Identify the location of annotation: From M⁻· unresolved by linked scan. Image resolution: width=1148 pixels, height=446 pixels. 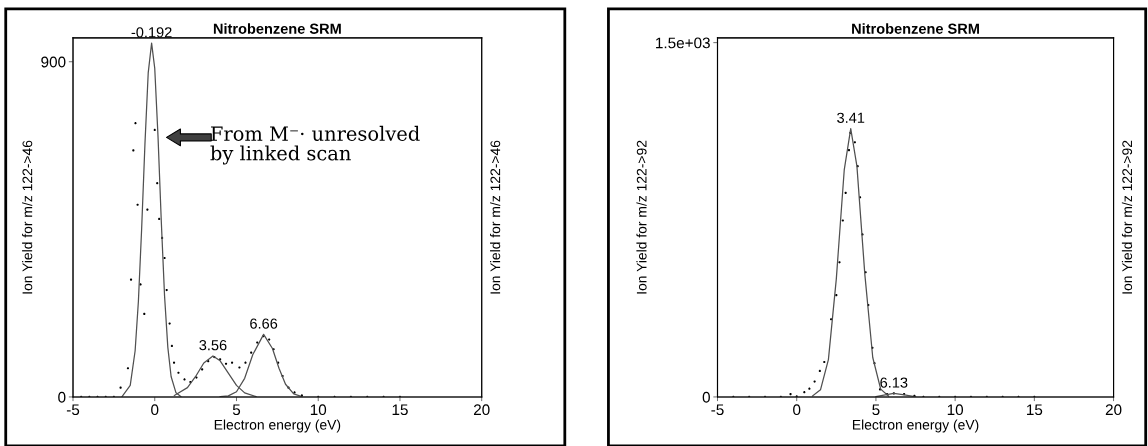
(315, 145).